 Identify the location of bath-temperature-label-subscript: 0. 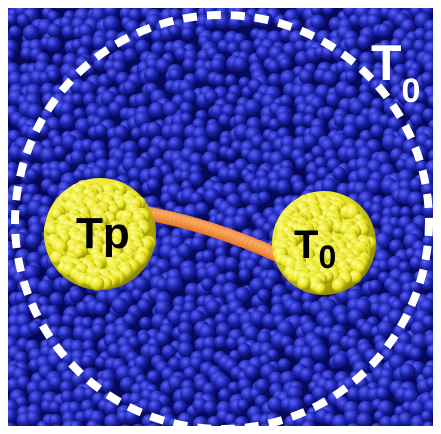
(411, 91).